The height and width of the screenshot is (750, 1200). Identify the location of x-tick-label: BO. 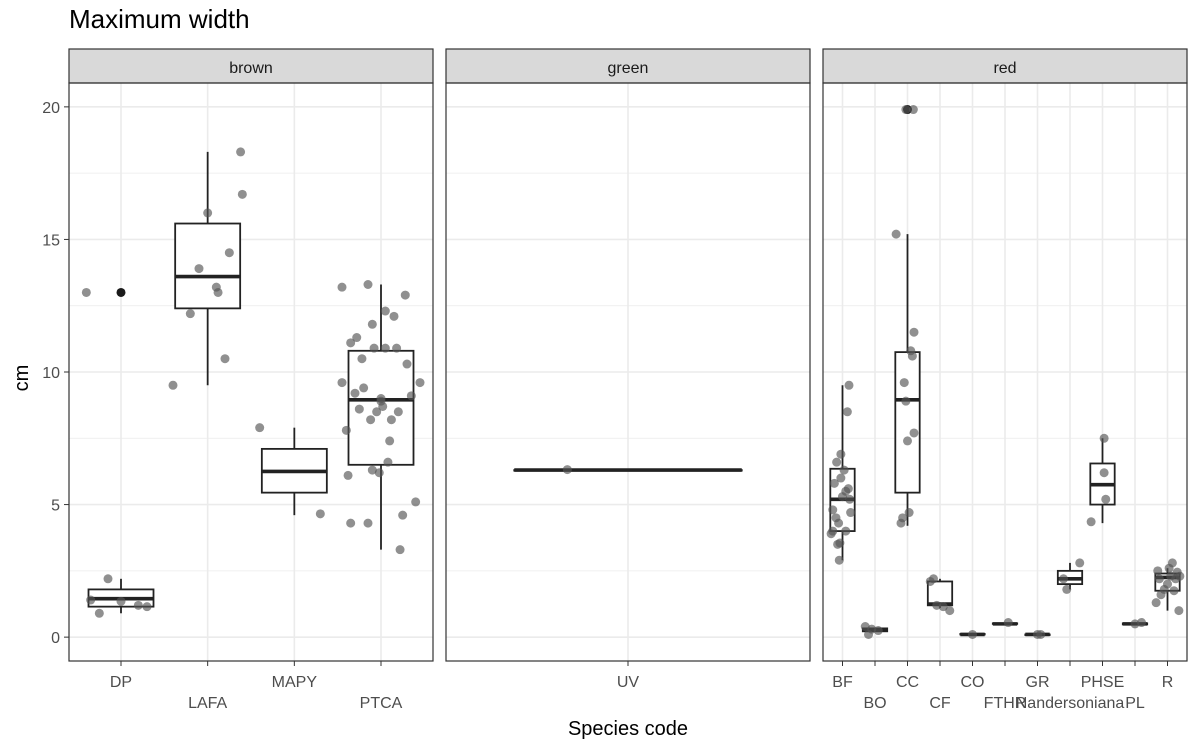
(874, 703).